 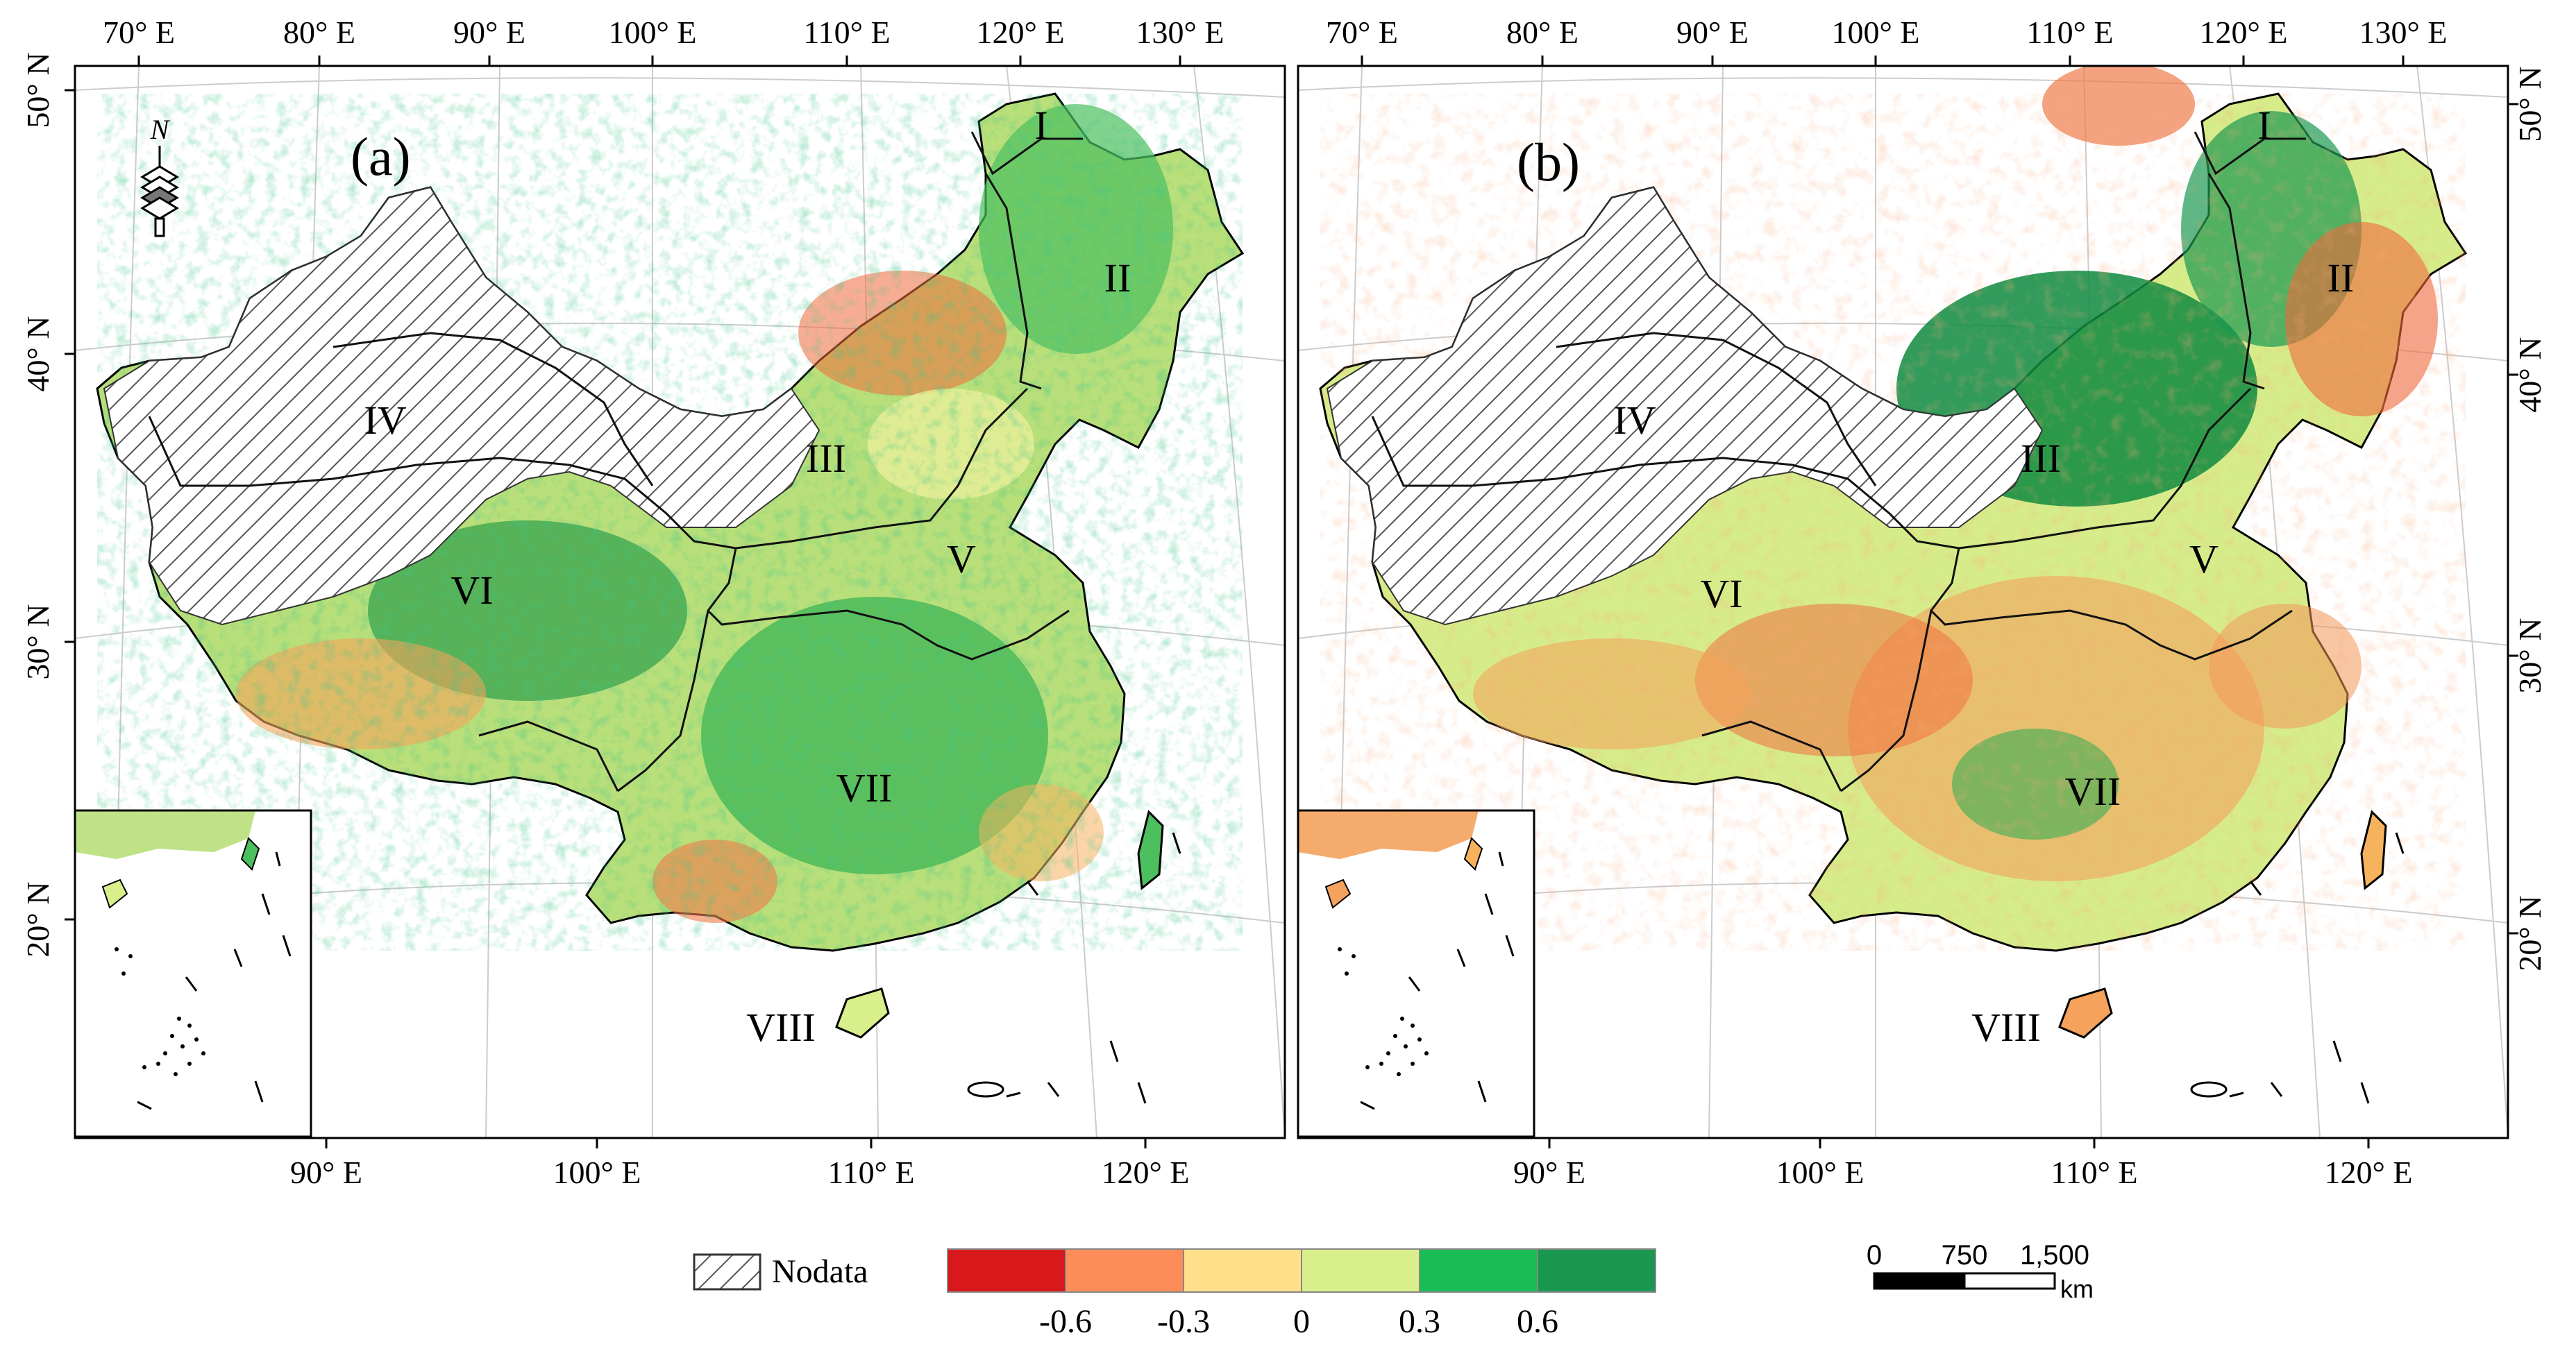 What do you see at coordinates (193, 973) in the screenshot?
I see `inset-map-a` at bounding box center [193, 973].